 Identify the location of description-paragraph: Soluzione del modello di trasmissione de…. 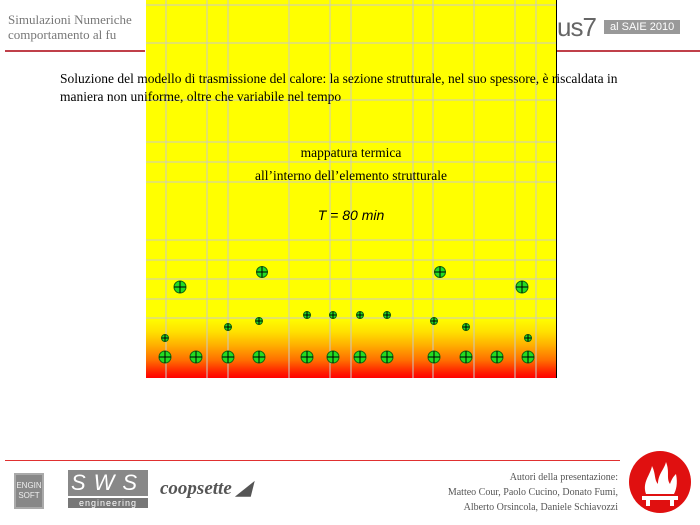
(339, 87).